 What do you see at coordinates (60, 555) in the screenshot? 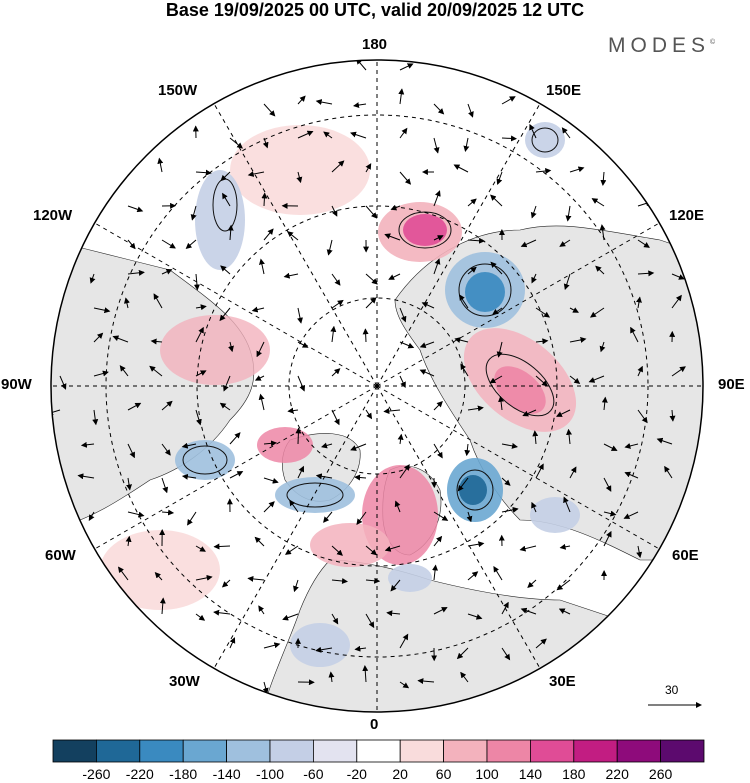
I see `lon-label-60w: 60W` at bounding box center [60, 555].